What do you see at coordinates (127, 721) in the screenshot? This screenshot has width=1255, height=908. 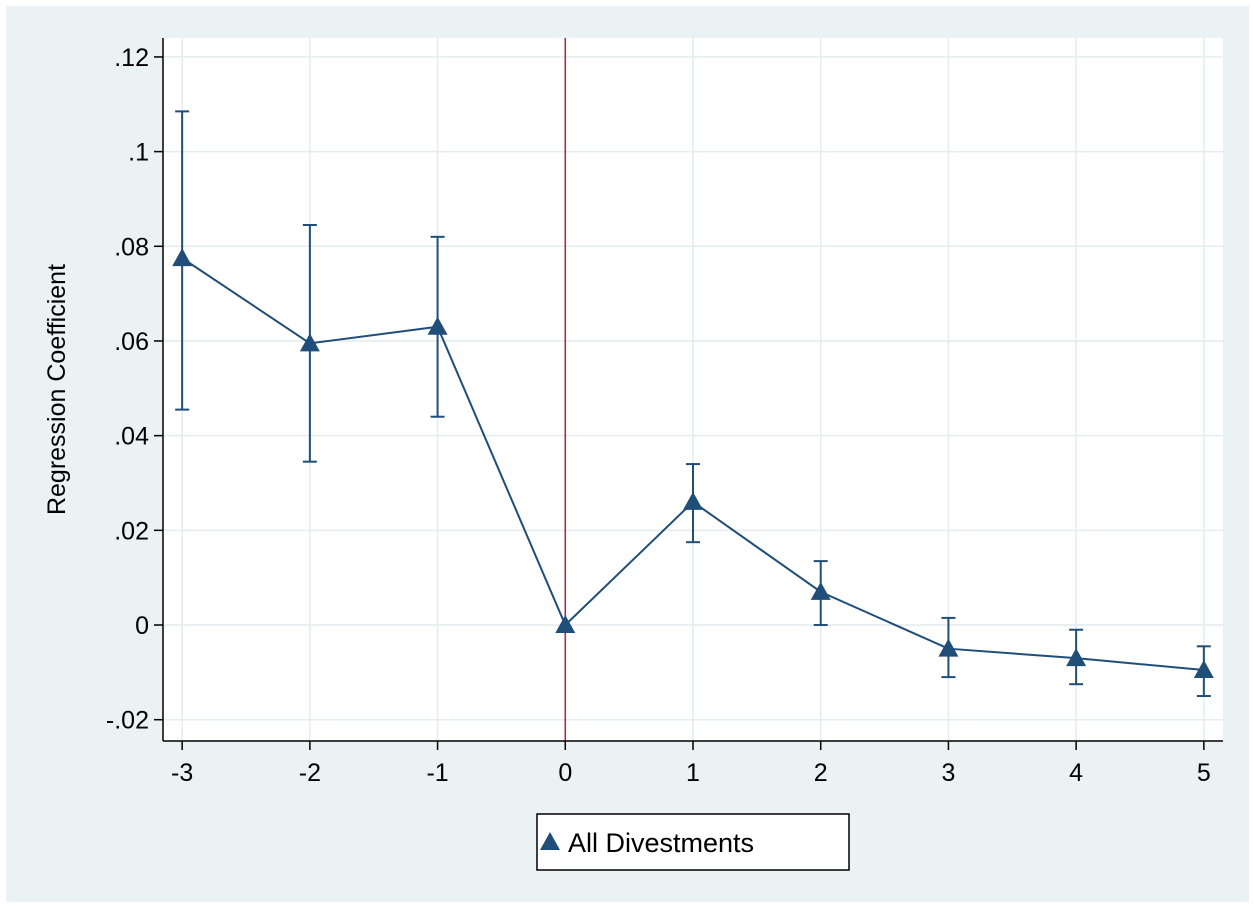 I see `y-tick-label: -.02` at bounding box center [127, 721].